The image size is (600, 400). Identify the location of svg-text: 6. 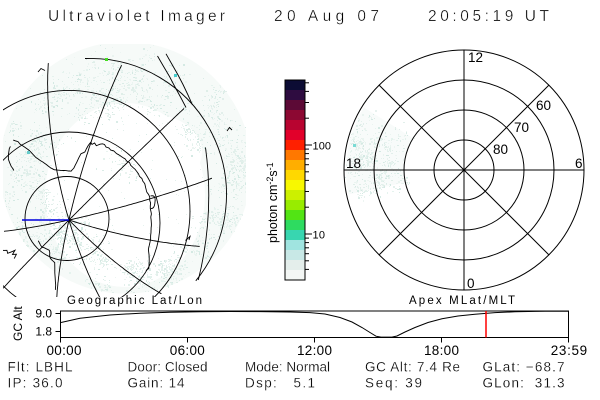
(579, 163).